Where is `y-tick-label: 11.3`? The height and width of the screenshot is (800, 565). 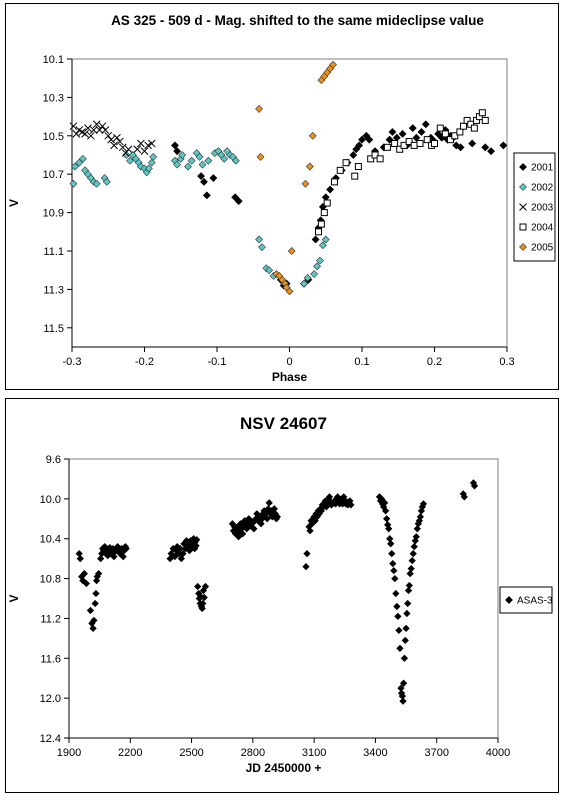
y-tick-label: 11.3 is located at coordinates (53, 290).